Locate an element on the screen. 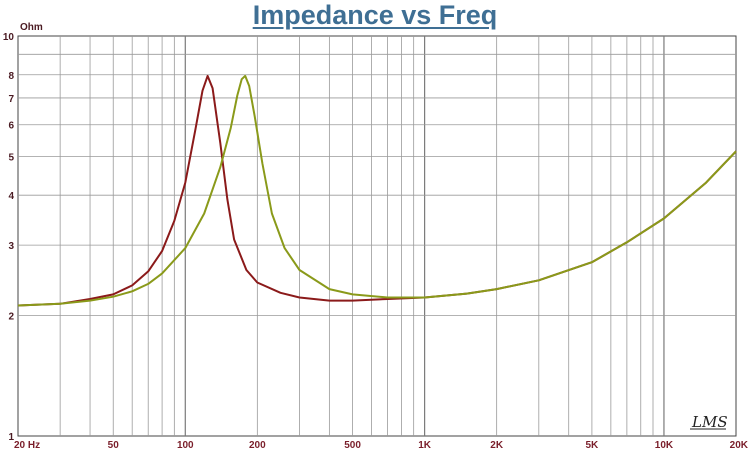 This screenshot has width=750, height=450. x-tick-label: 1K is located at coordinates (425, 445).